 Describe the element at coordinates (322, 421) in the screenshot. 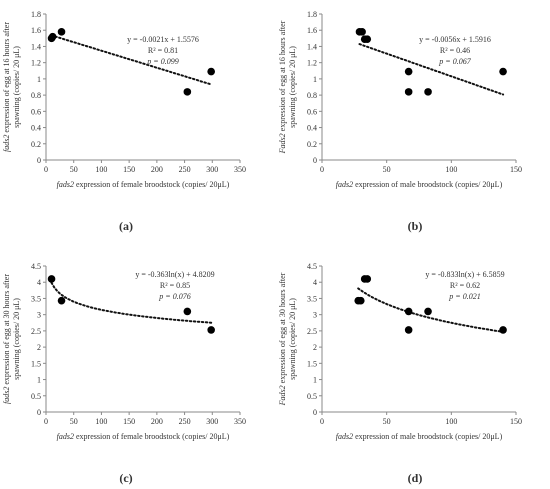

I see `x-tick-label: 0` at that location.